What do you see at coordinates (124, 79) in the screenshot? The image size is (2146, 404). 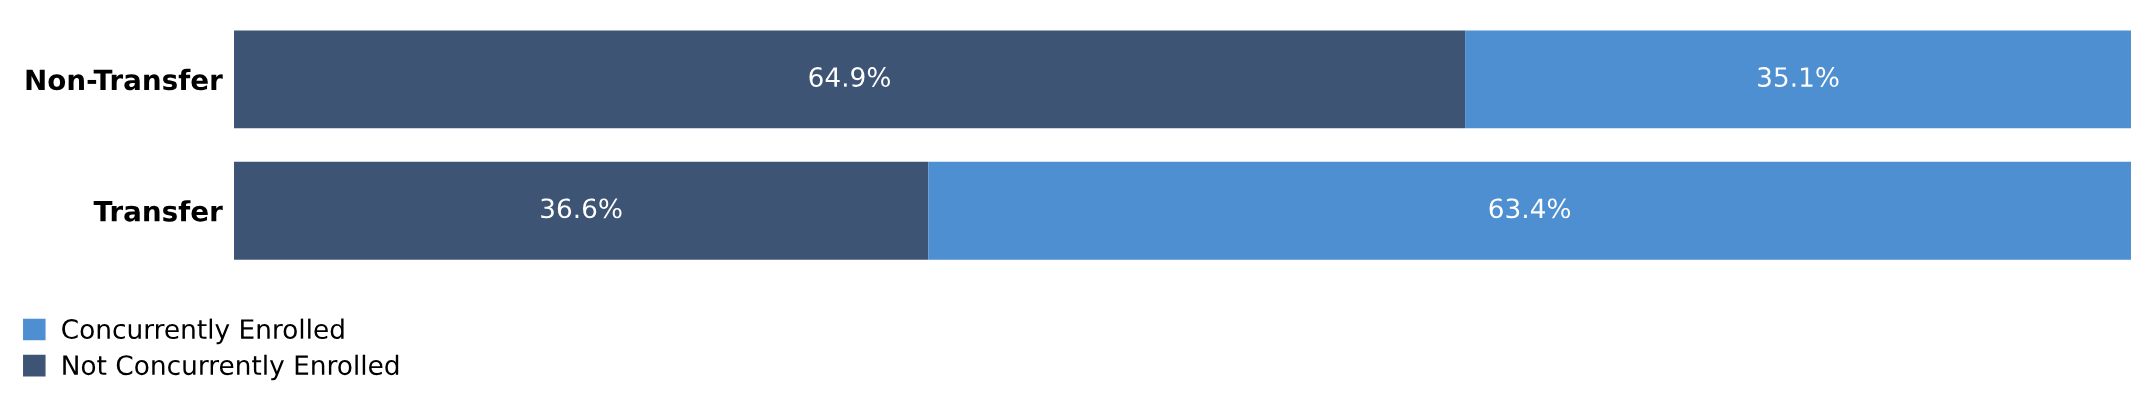 I see `y-tick-label: Non-Transfer` at bounding box center [124, 79].